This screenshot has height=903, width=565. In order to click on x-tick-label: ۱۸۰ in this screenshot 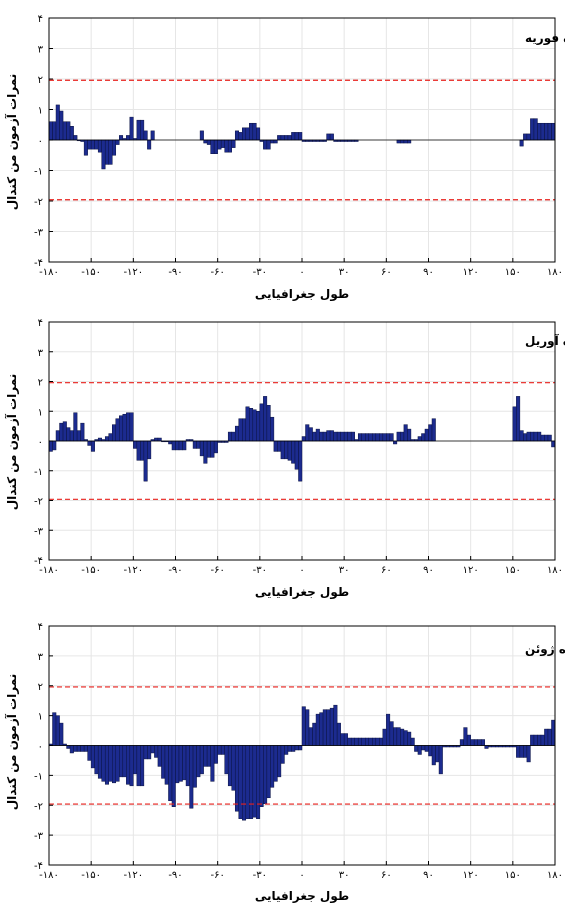, I will do `click(555, 875)`.